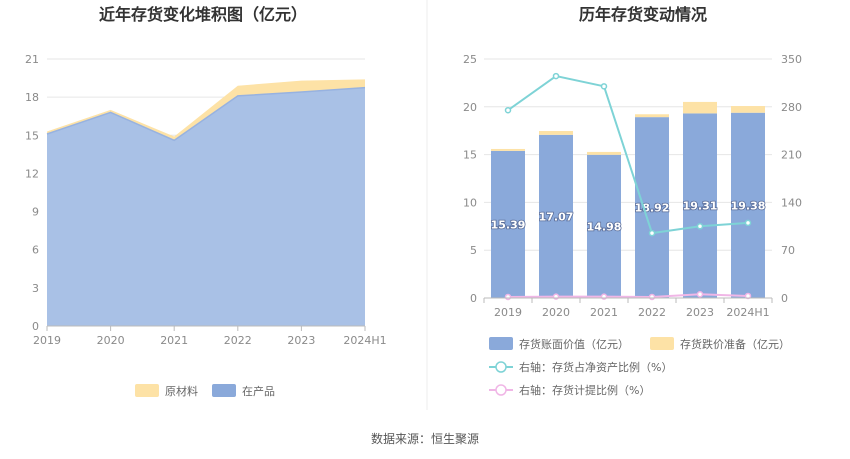 The width and height of the screenshot is (850, 459). Describe the element at coordinates (470, 107) in the screenshot. I see `right-left-y-tick-label: 20` at that location.